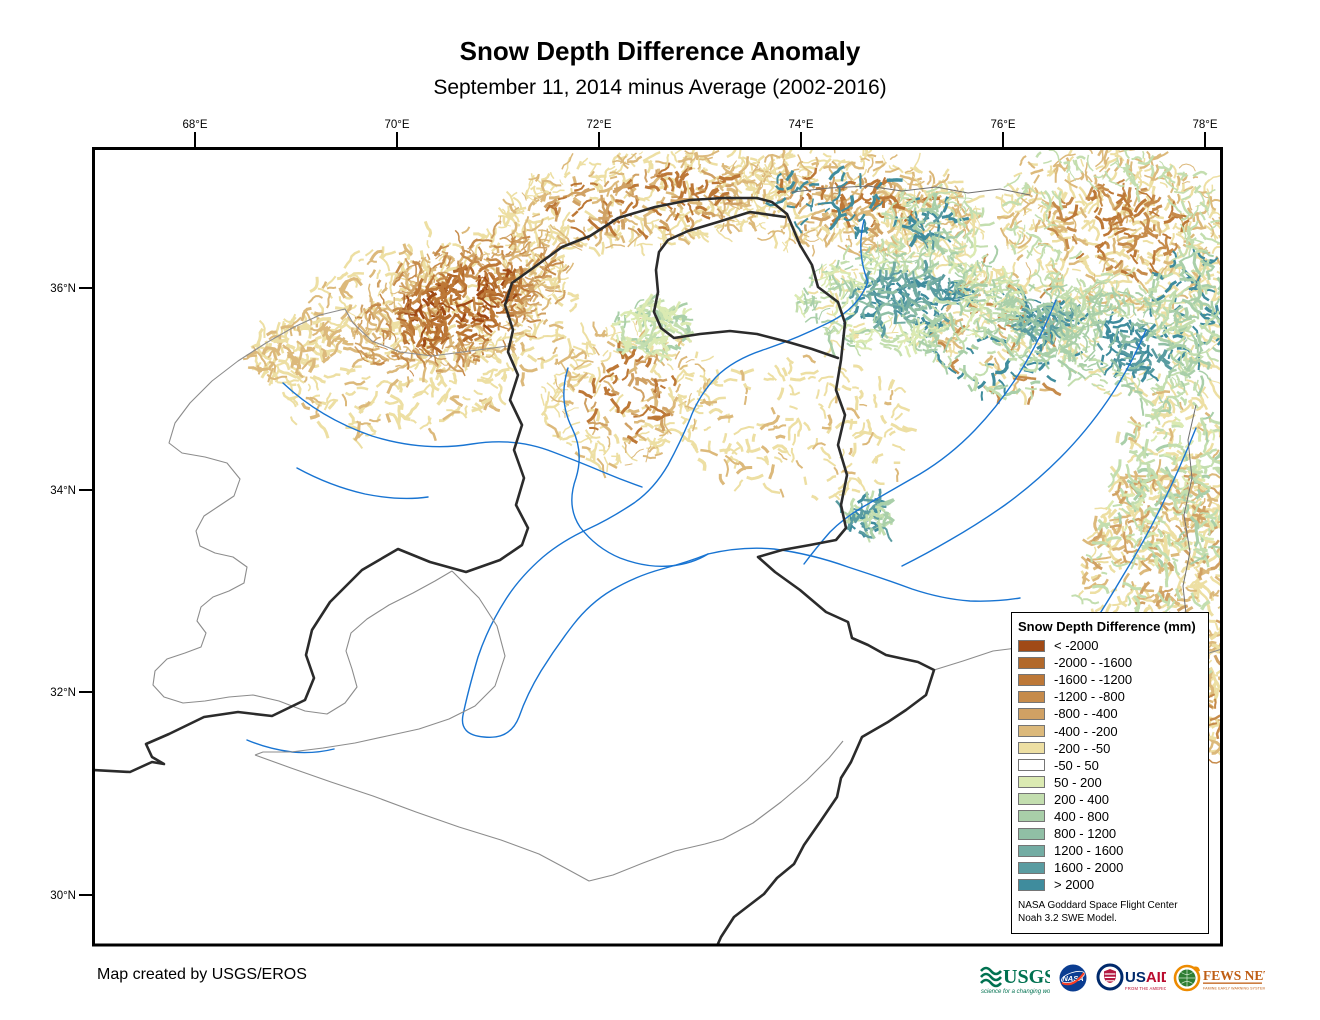 This screenshot has height=1020, width=1320. I want to click on legend-row: -800 - -400, so click(1111, 713).